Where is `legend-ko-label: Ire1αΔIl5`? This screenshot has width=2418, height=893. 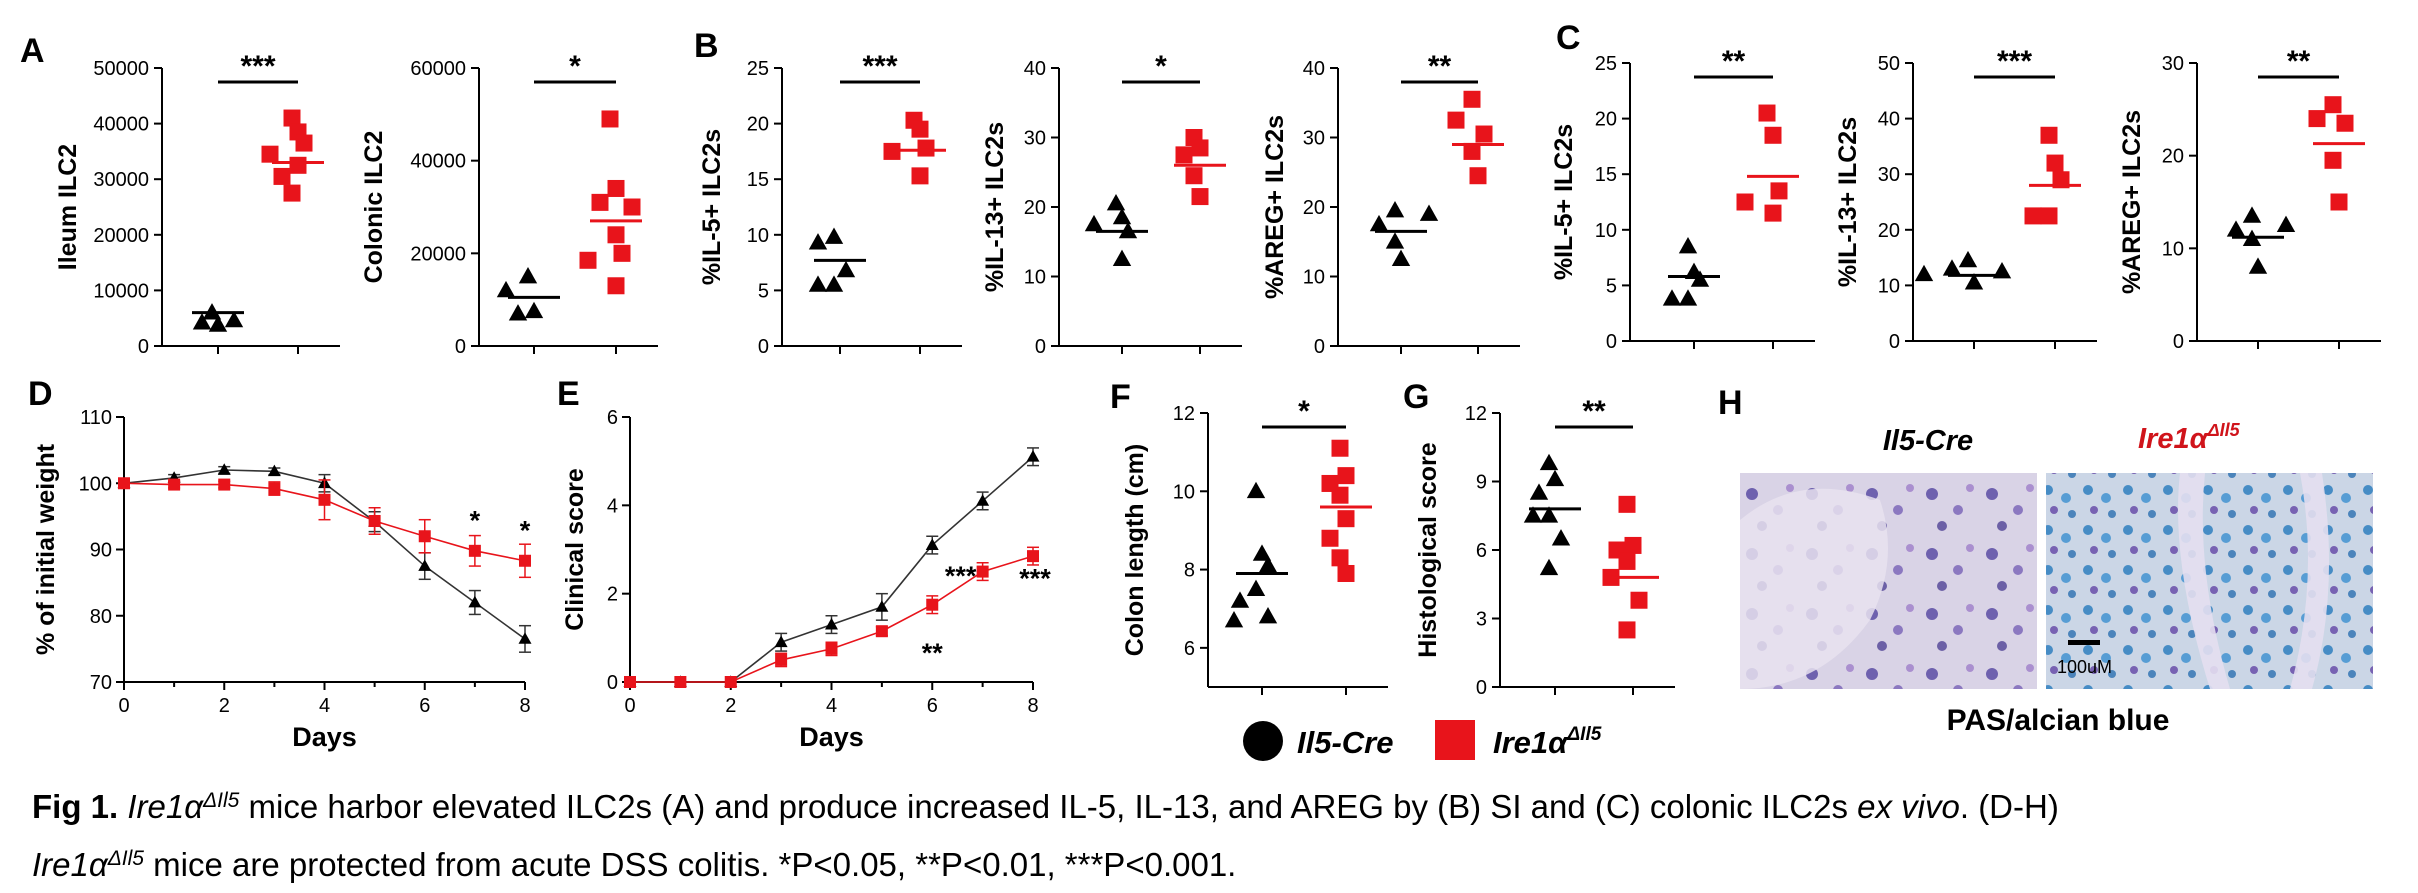
legend-ko-label: Ire1αΔIl5 is located at coordinates (1547, 742).